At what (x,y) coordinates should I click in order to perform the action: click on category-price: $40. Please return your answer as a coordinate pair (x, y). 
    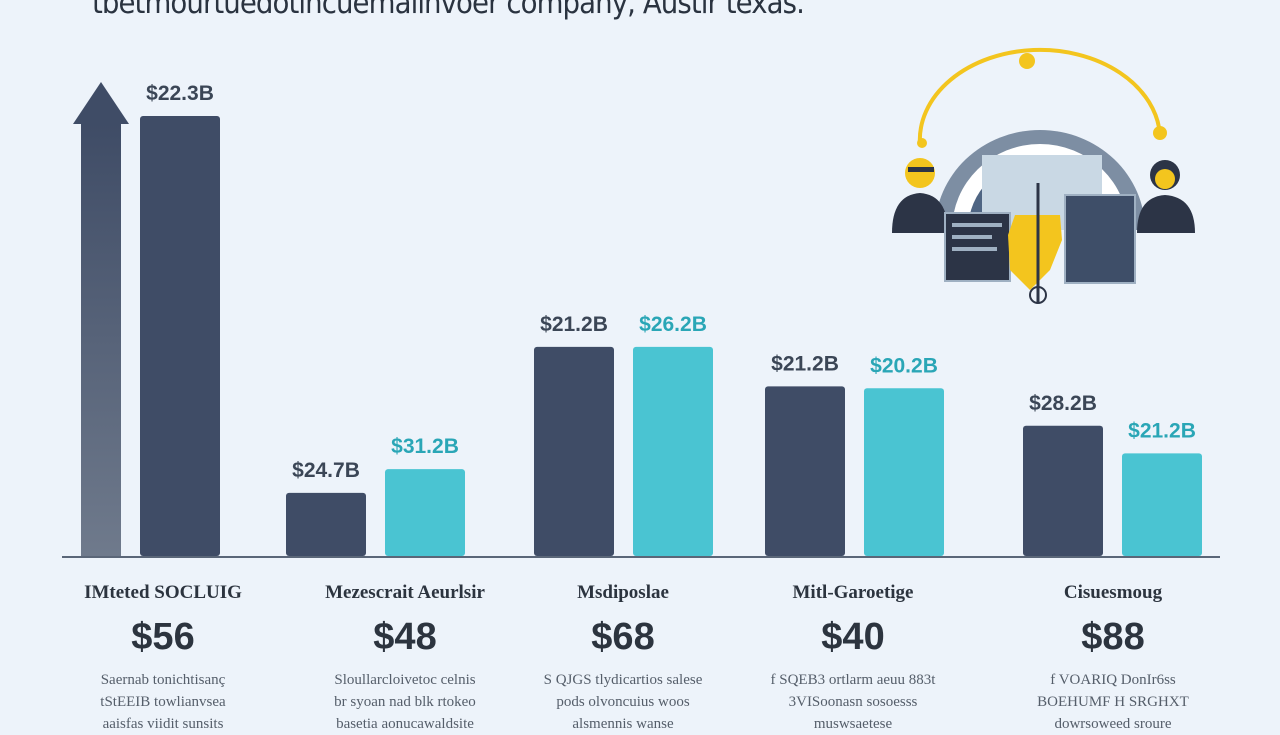
    Looking at the image, I should click on (853, 637).